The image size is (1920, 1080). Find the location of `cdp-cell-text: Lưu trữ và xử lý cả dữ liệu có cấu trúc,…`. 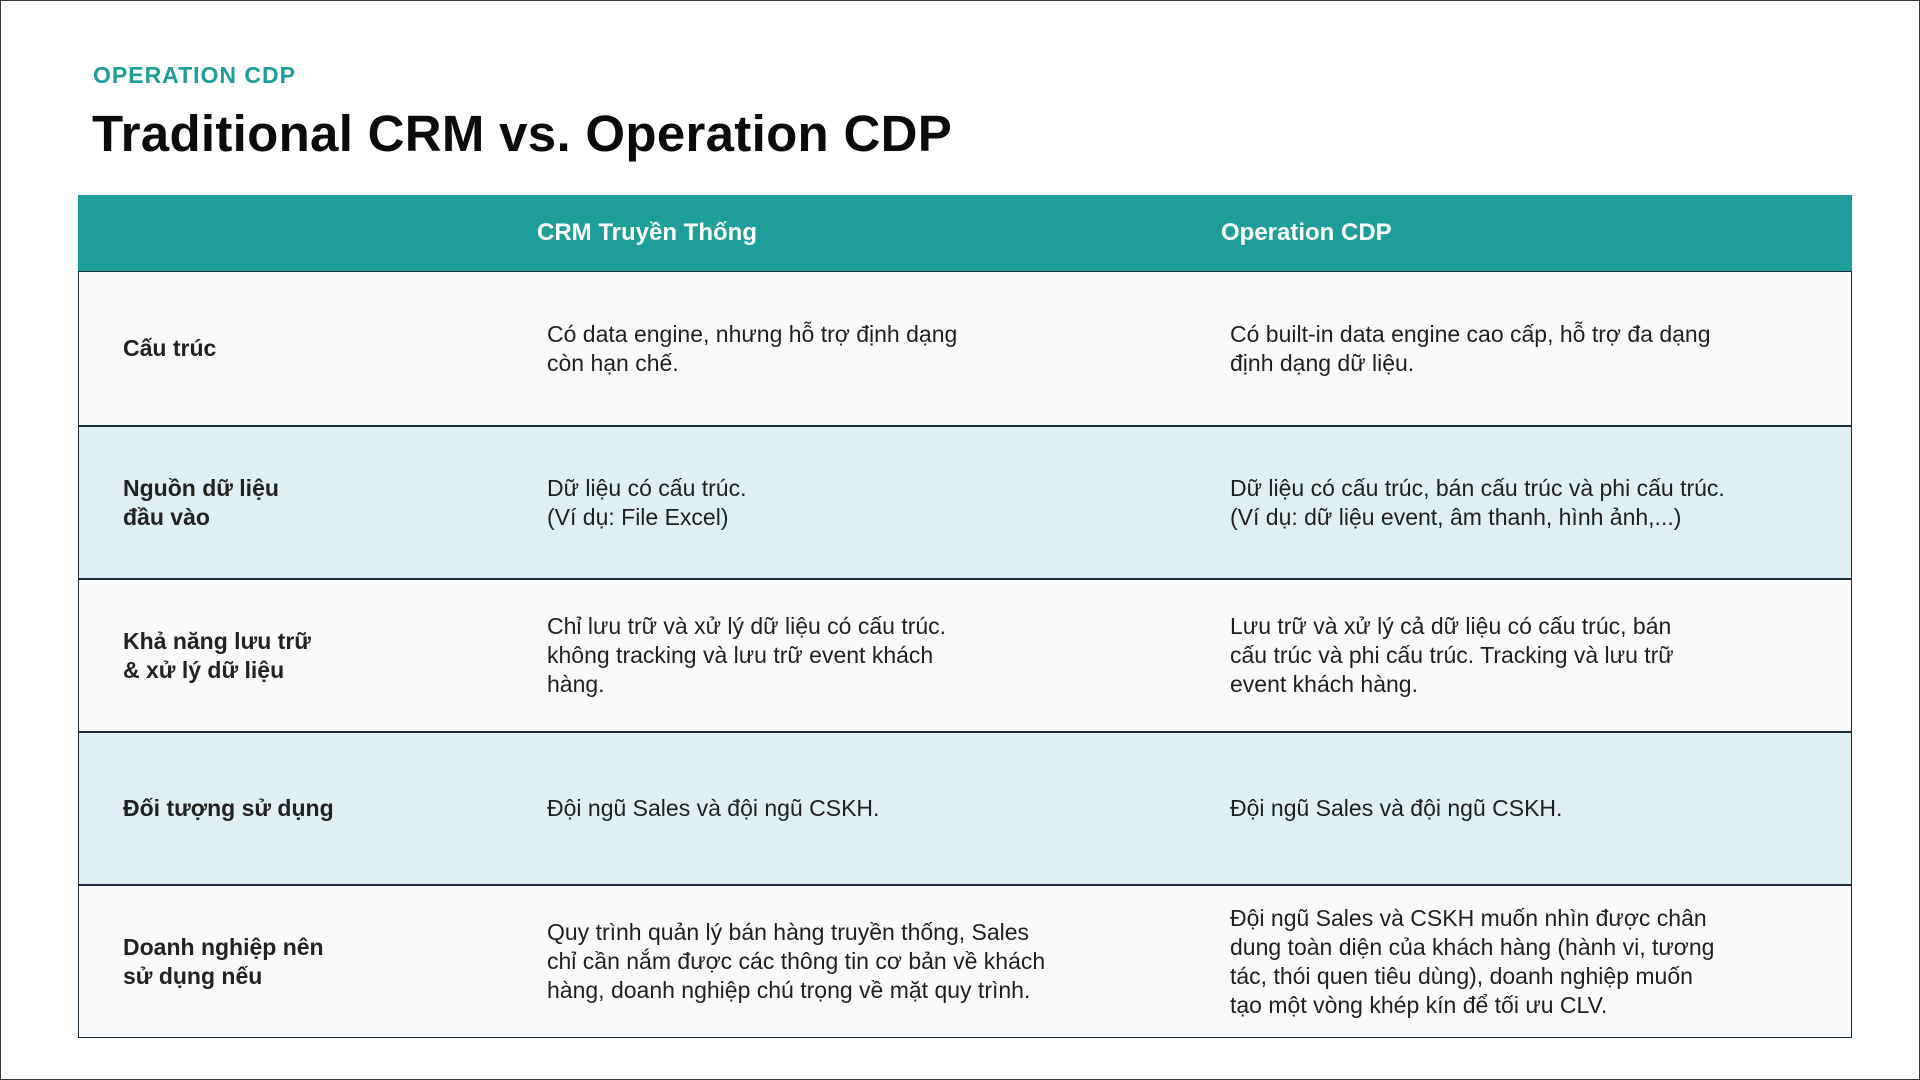

cdp-cell-text: Lưu trữ và xử lý cả dữ liệu có cấu trúc,… is located at coordinates (1452, 655).